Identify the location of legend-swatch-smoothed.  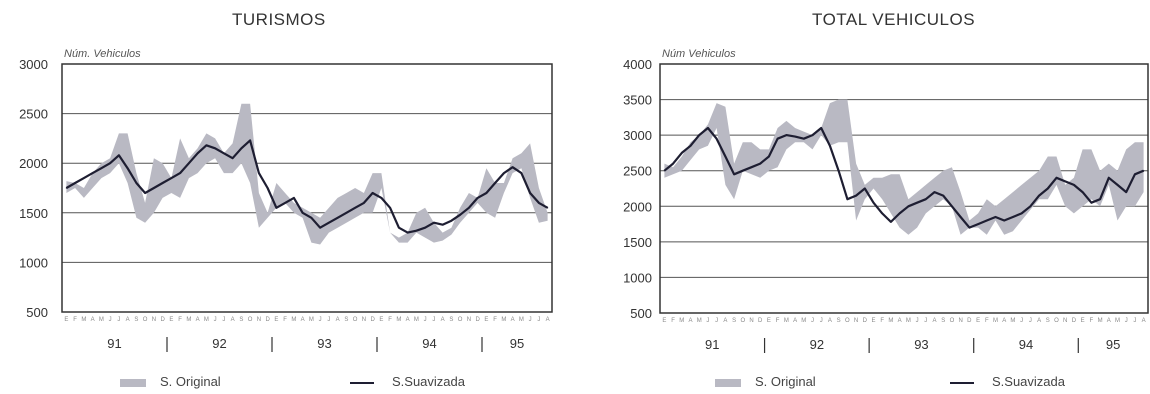
(962, 382).